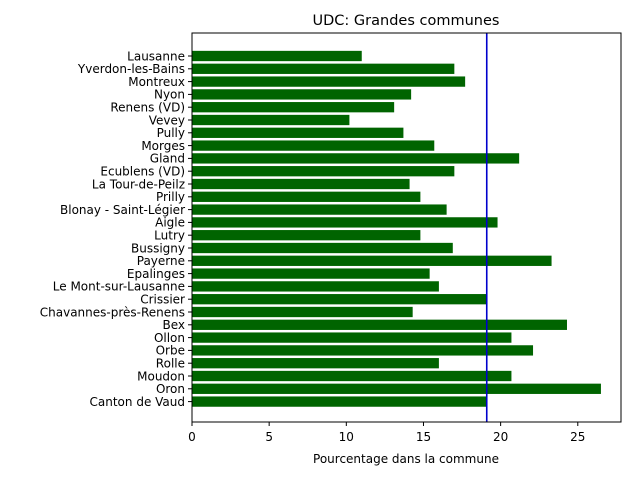 The image size is (640, 480). I want to click on y-tick-label: Le Mont-sur-Lausanne, so click(119, 287).